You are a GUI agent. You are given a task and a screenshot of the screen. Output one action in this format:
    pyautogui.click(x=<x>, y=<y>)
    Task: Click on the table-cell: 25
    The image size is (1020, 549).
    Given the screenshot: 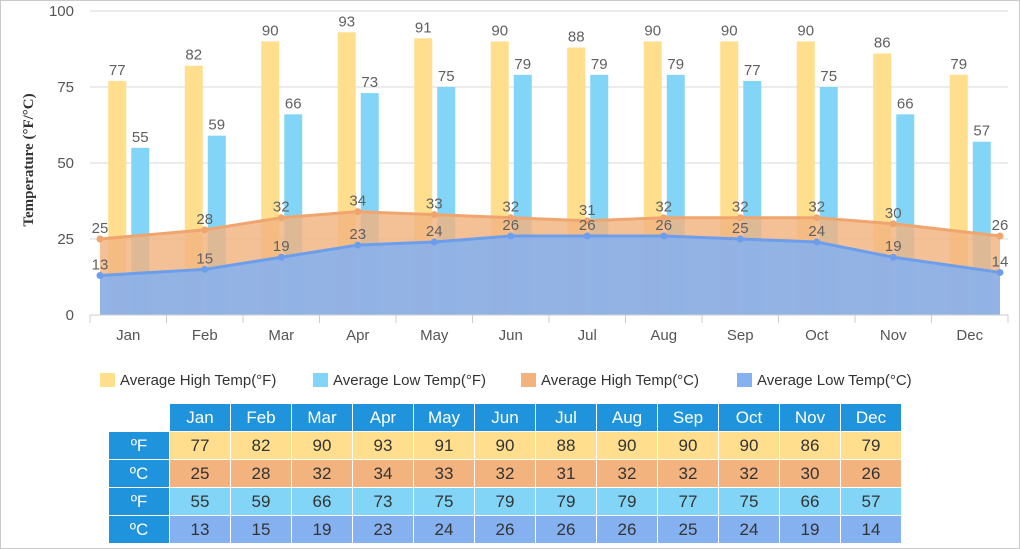 What is the action you would take?
    pyautogui.click(x=200, y=473)
    